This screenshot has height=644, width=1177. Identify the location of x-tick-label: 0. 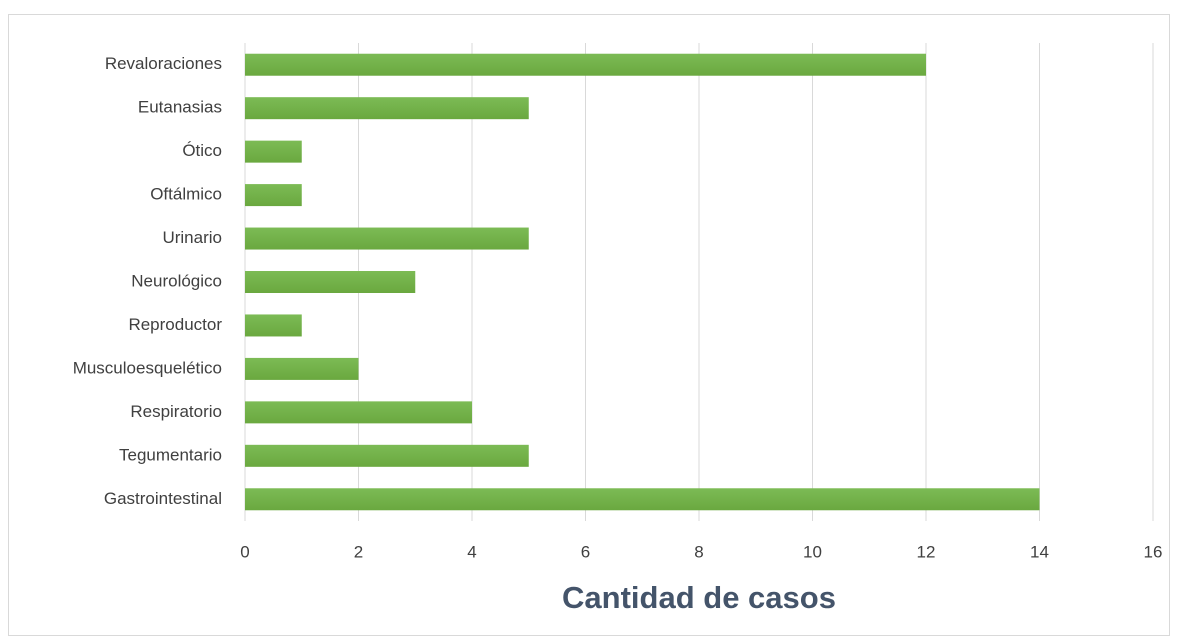
(244, 551).